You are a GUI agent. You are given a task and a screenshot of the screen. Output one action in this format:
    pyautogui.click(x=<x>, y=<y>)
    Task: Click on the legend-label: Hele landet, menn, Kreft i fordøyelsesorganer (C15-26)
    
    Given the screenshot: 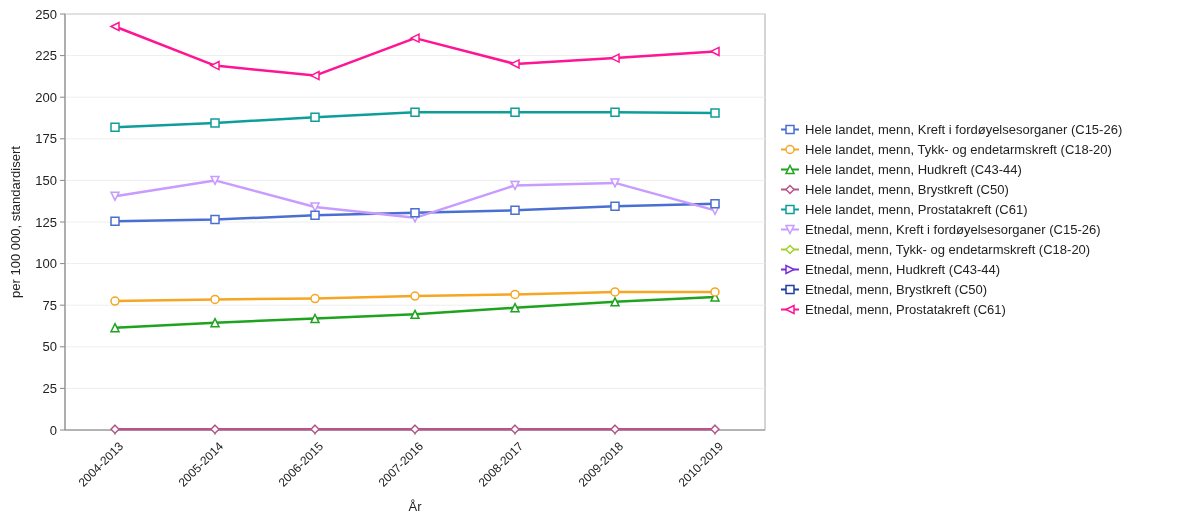 What is the action you would take?
    pyautogui.click(x=964, y=130)
    